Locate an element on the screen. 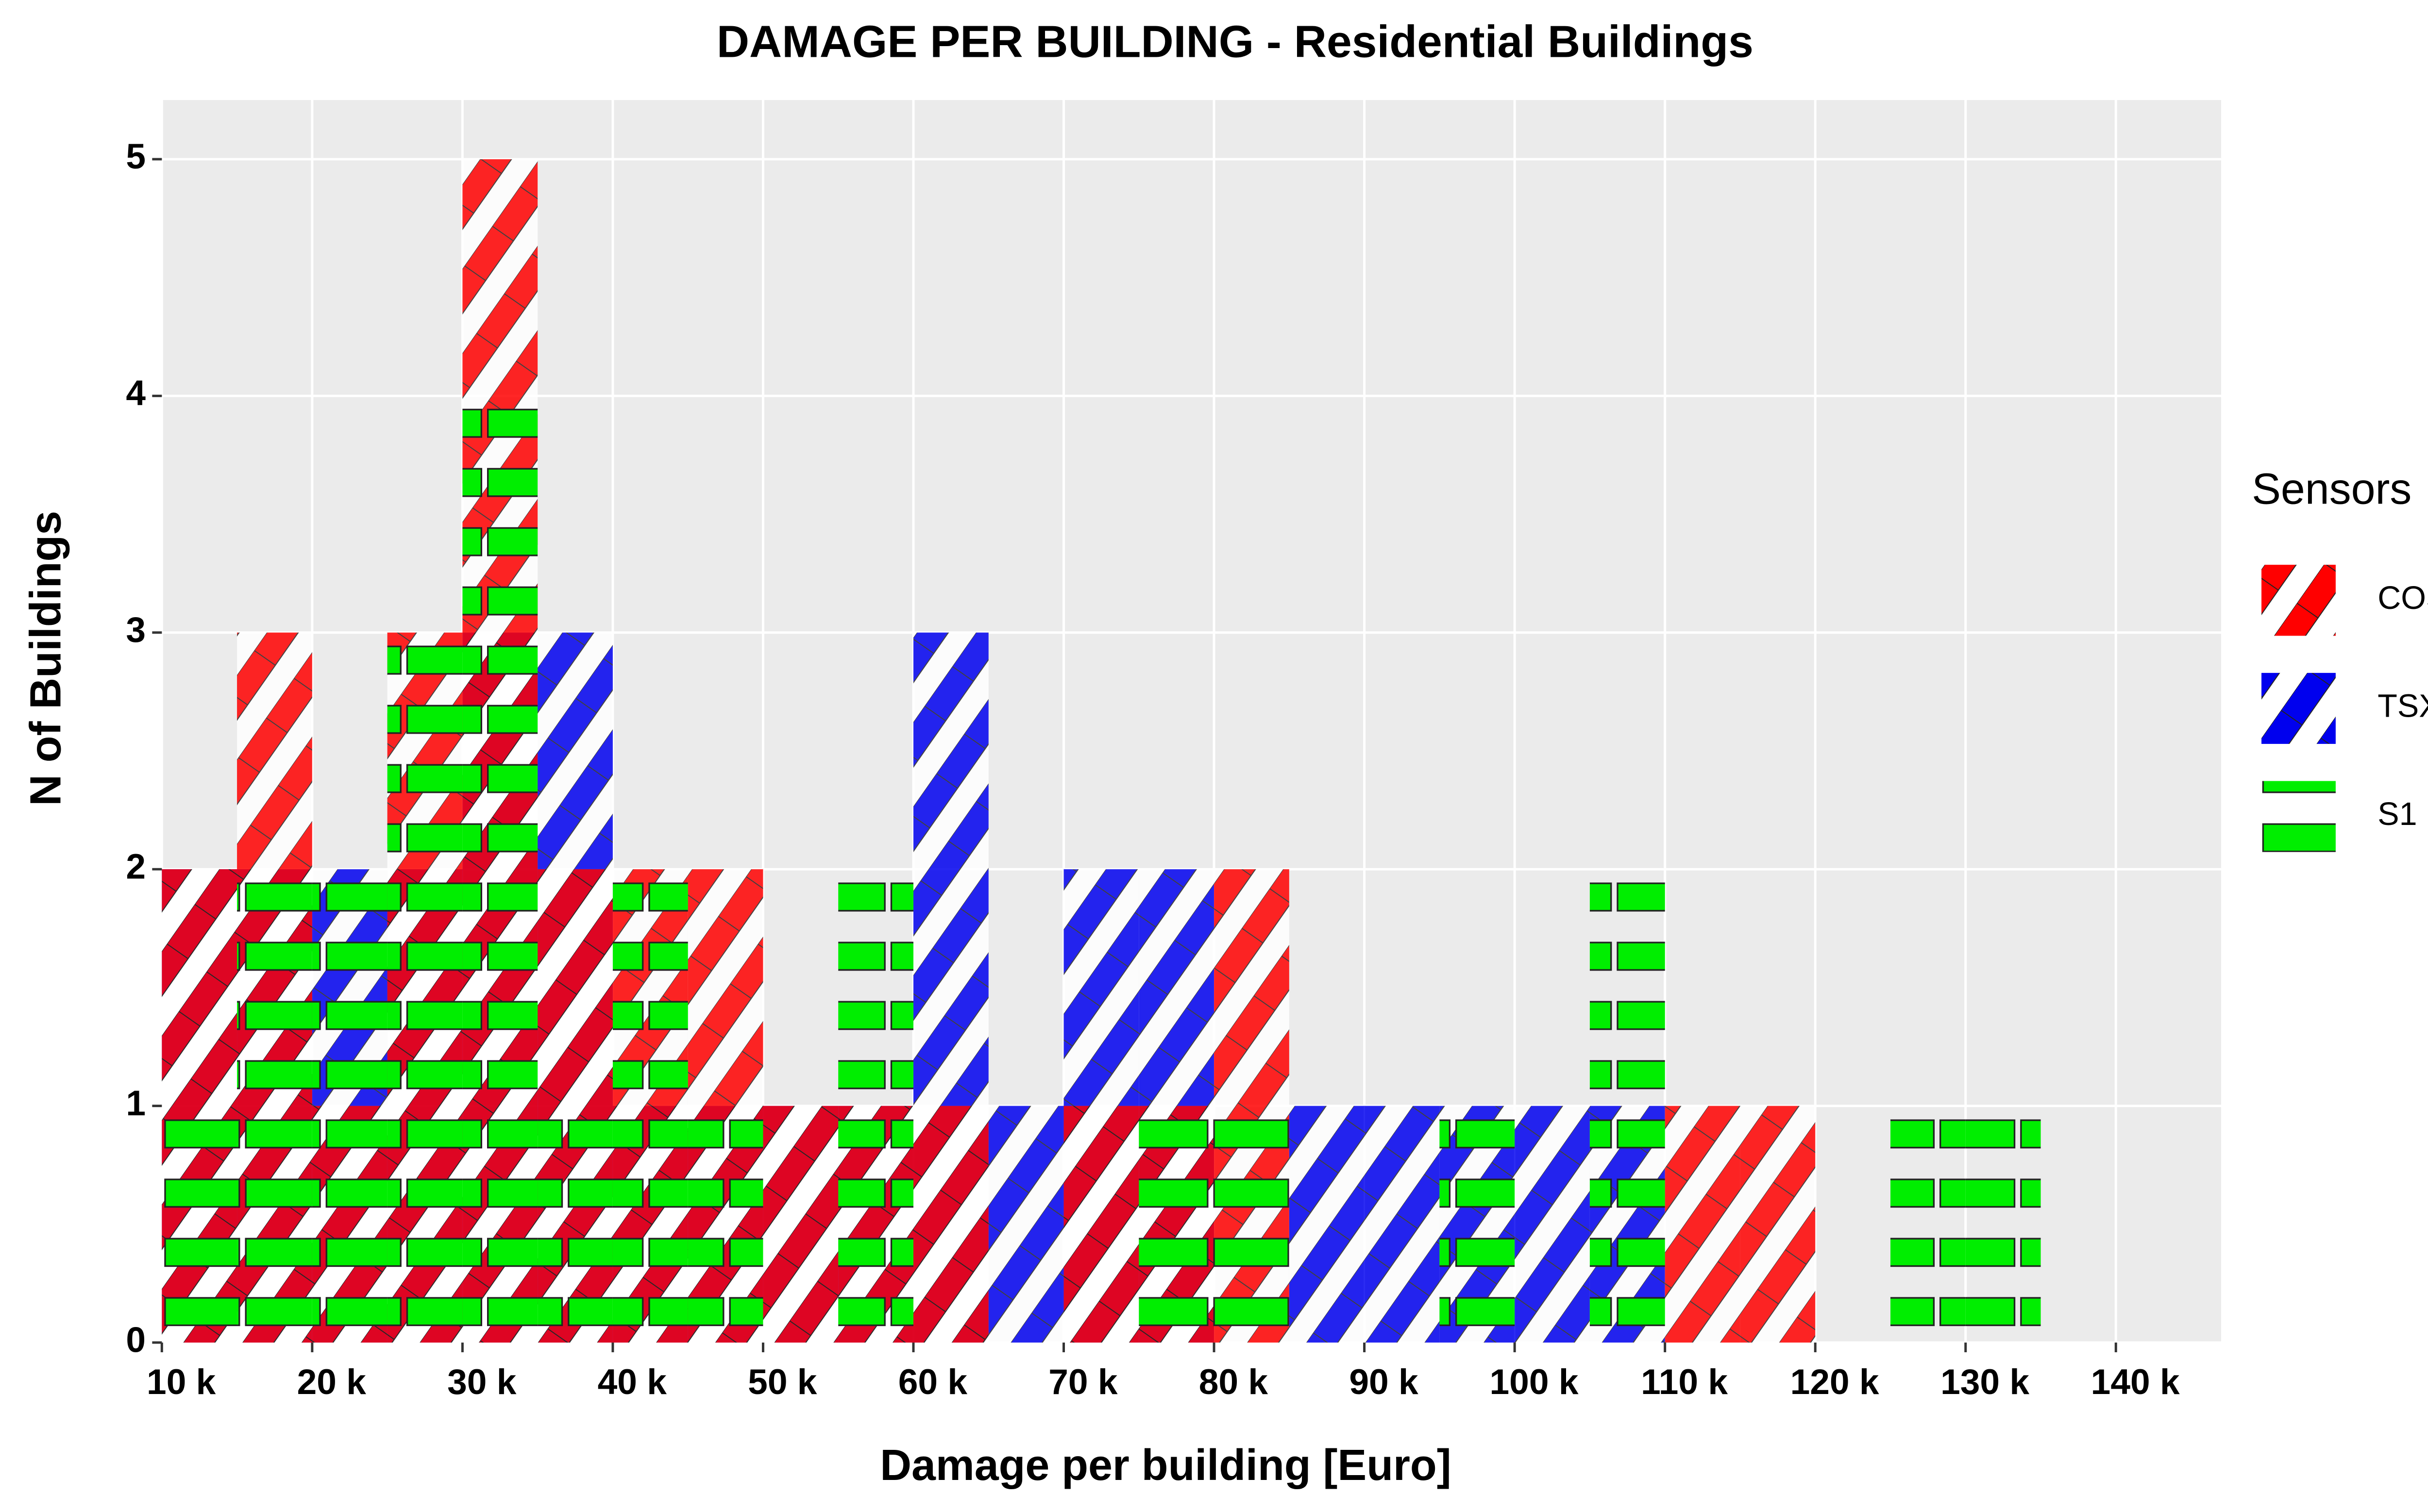 This screenshot has width=2428, height=1512. x-axis-label: Damage per building [Euro] is located at coordinates (1165, 1465).